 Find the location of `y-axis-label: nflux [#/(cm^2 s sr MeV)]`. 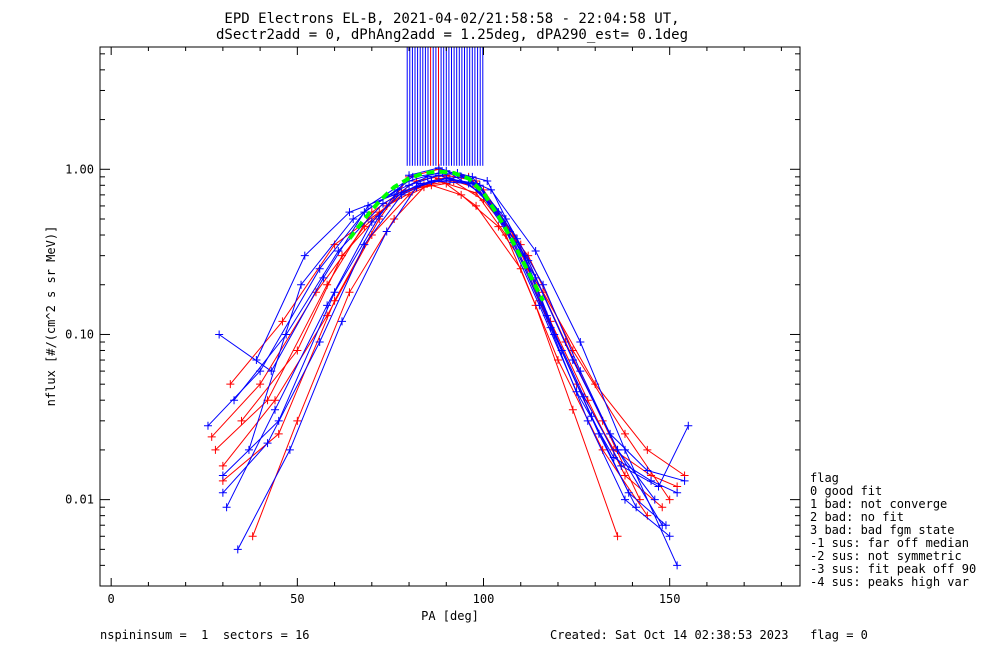

y-axis-label: nflux [#/(cm^2 s sr MeV)] is located at coordinates (51, 316).